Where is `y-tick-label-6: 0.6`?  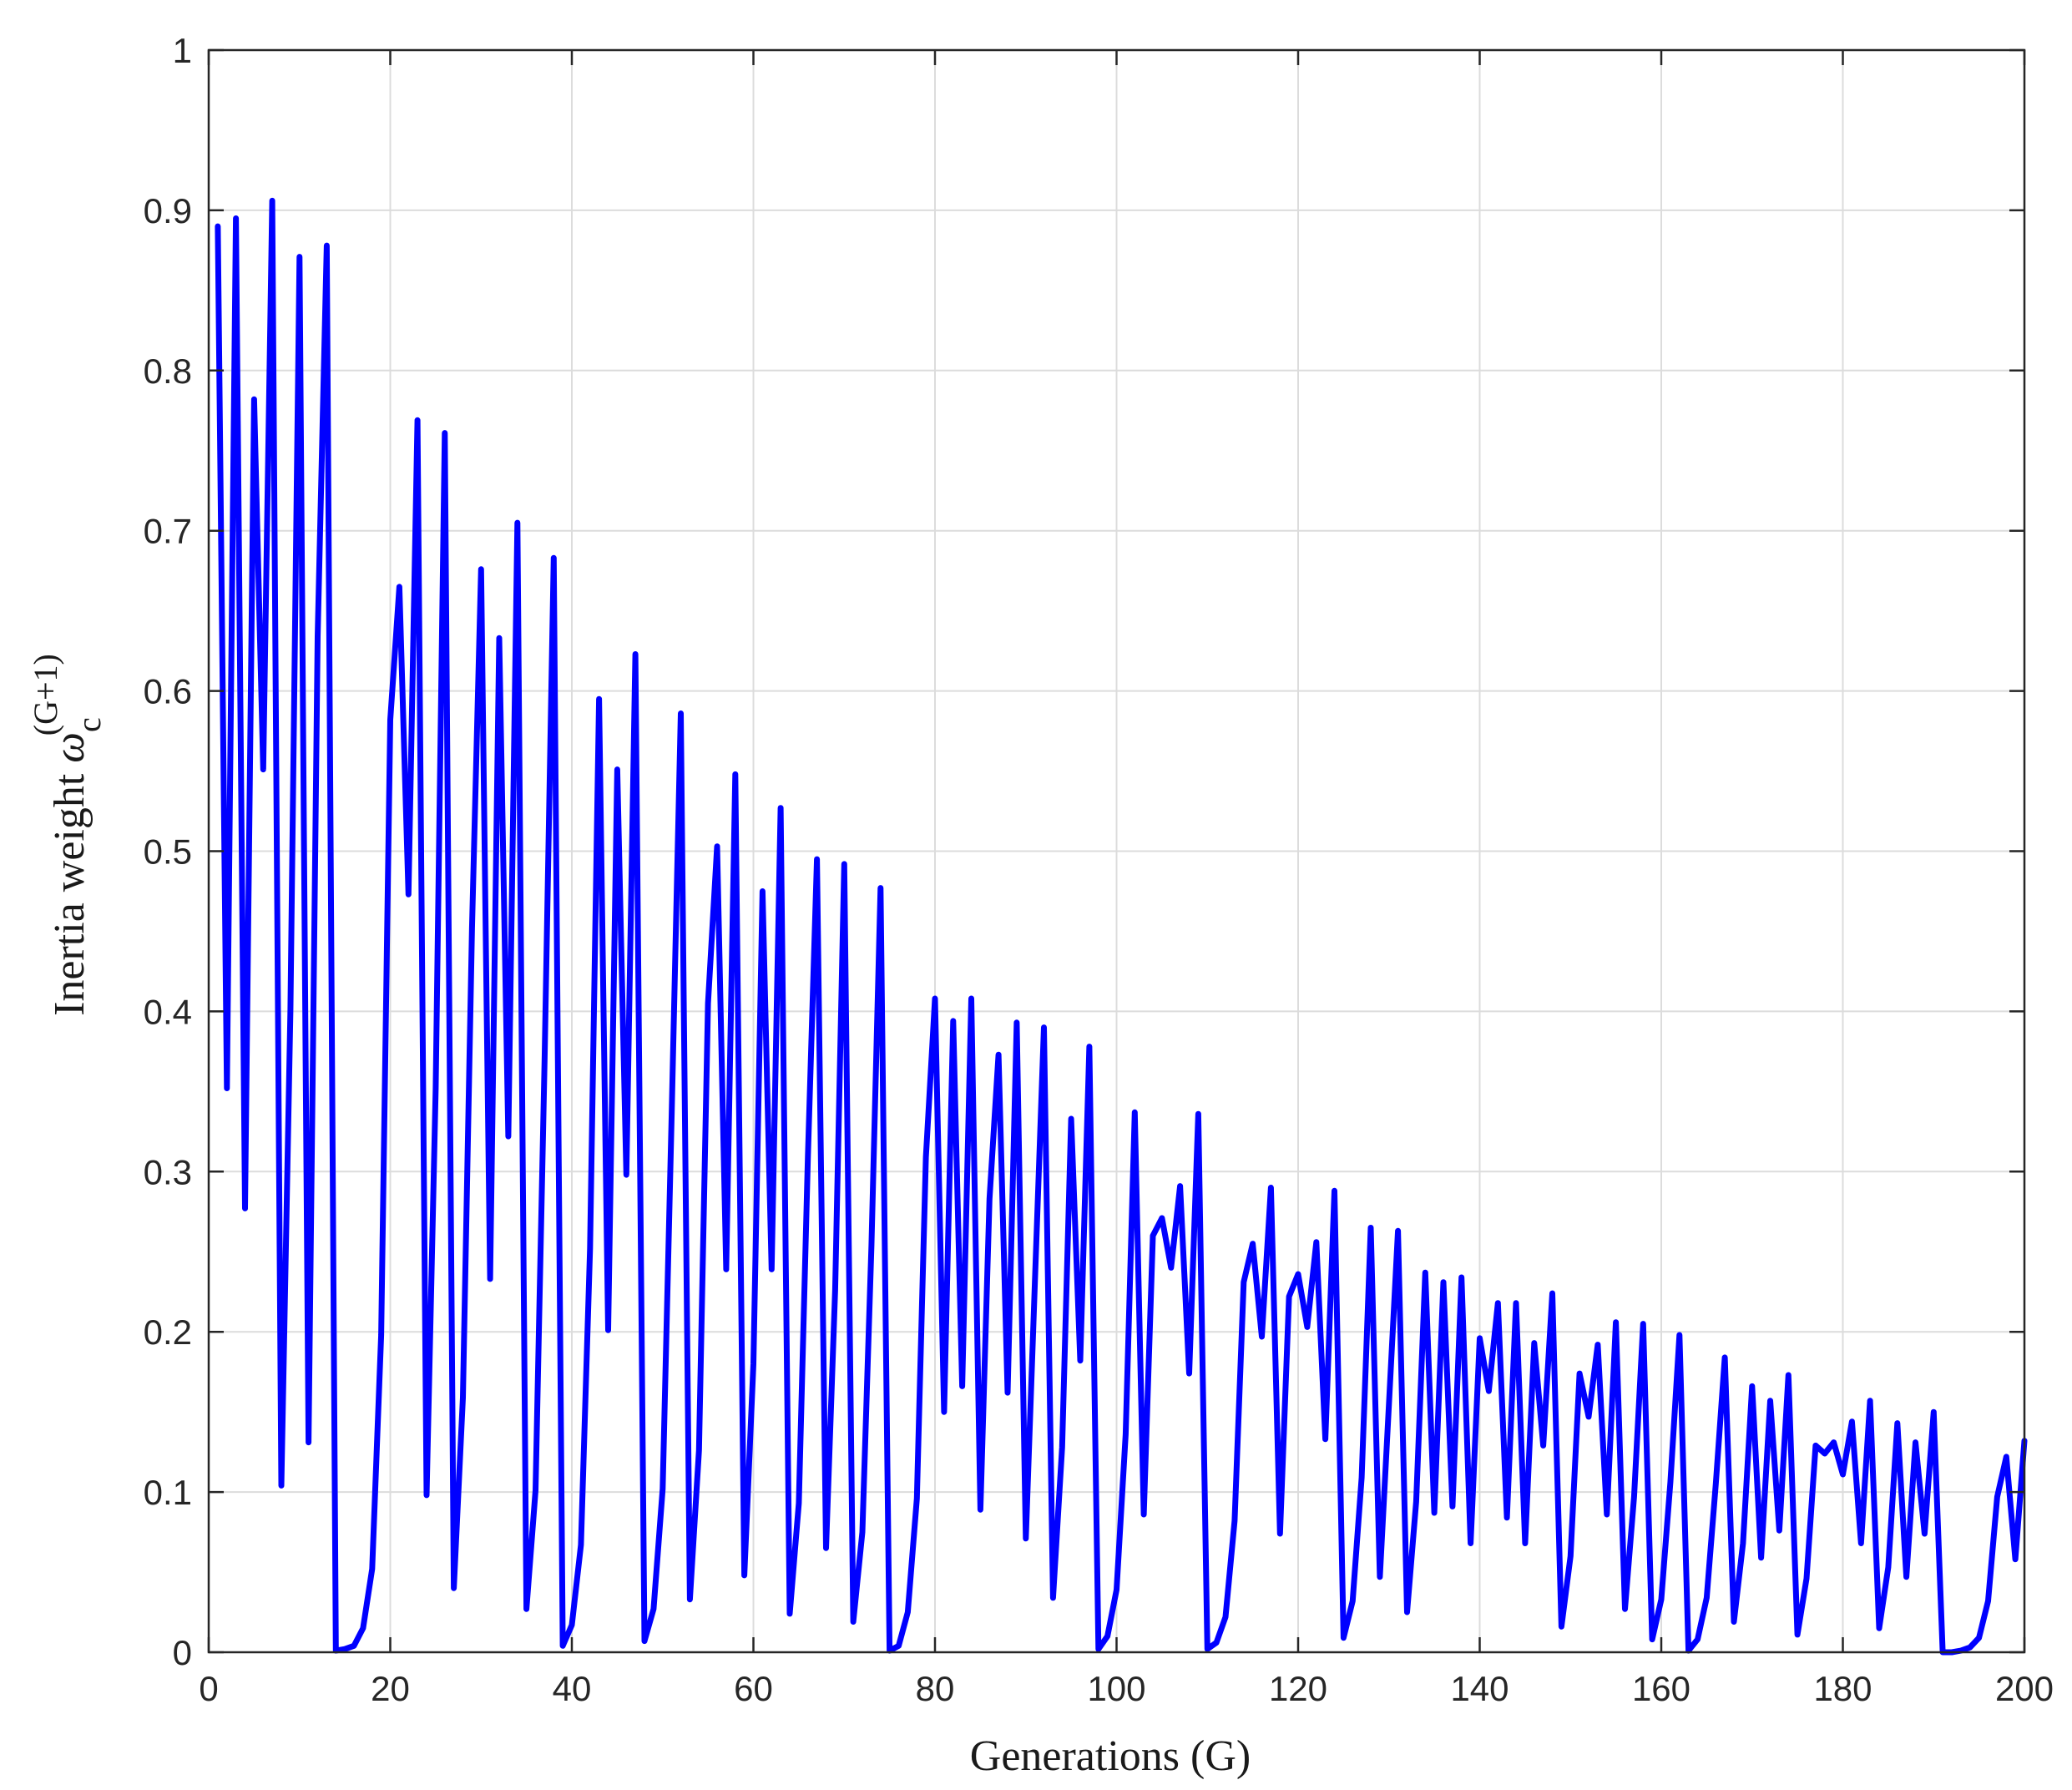 y-tick-label-6: 0.6 is located at coordinates (168, 691).